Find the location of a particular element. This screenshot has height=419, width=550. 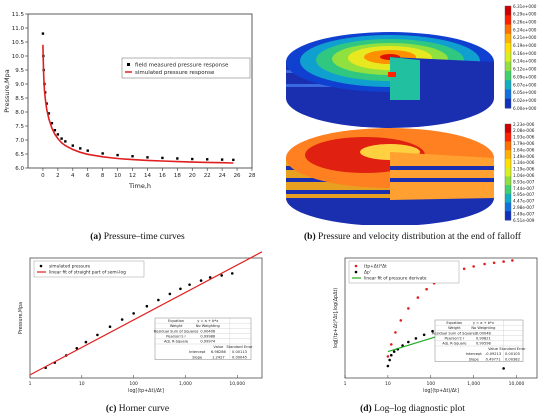

velocity-cutaway-face is located at coordinates (442, 176).